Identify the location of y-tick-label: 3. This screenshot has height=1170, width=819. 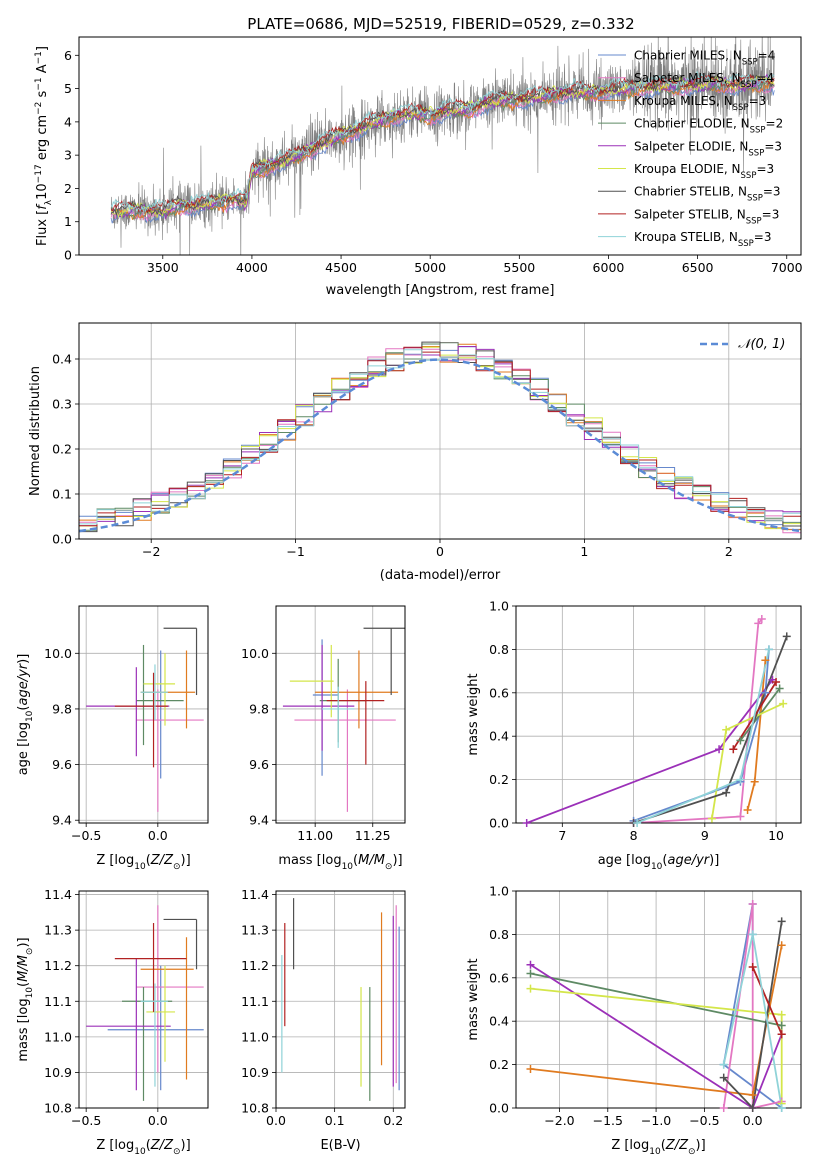
(68, 155).